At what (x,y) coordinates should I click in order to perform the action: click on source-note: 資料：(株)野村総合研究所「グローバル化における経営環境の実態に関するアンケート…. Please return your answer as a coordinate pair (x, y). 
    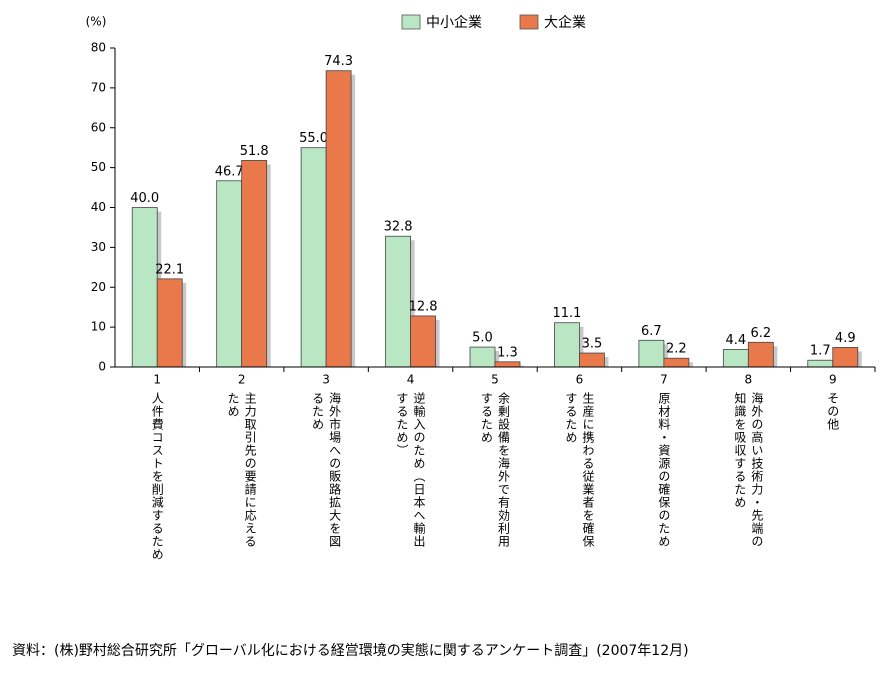
    Looking at the image, I should click on (350, 651).